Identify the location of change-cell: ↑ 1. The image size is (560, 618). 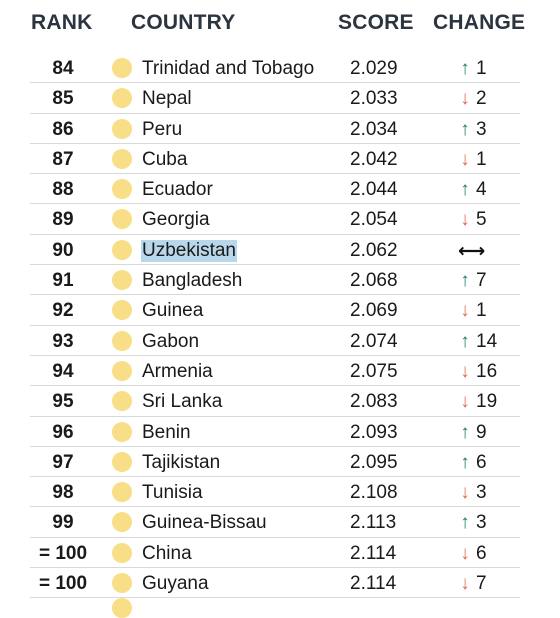
(472, 69).